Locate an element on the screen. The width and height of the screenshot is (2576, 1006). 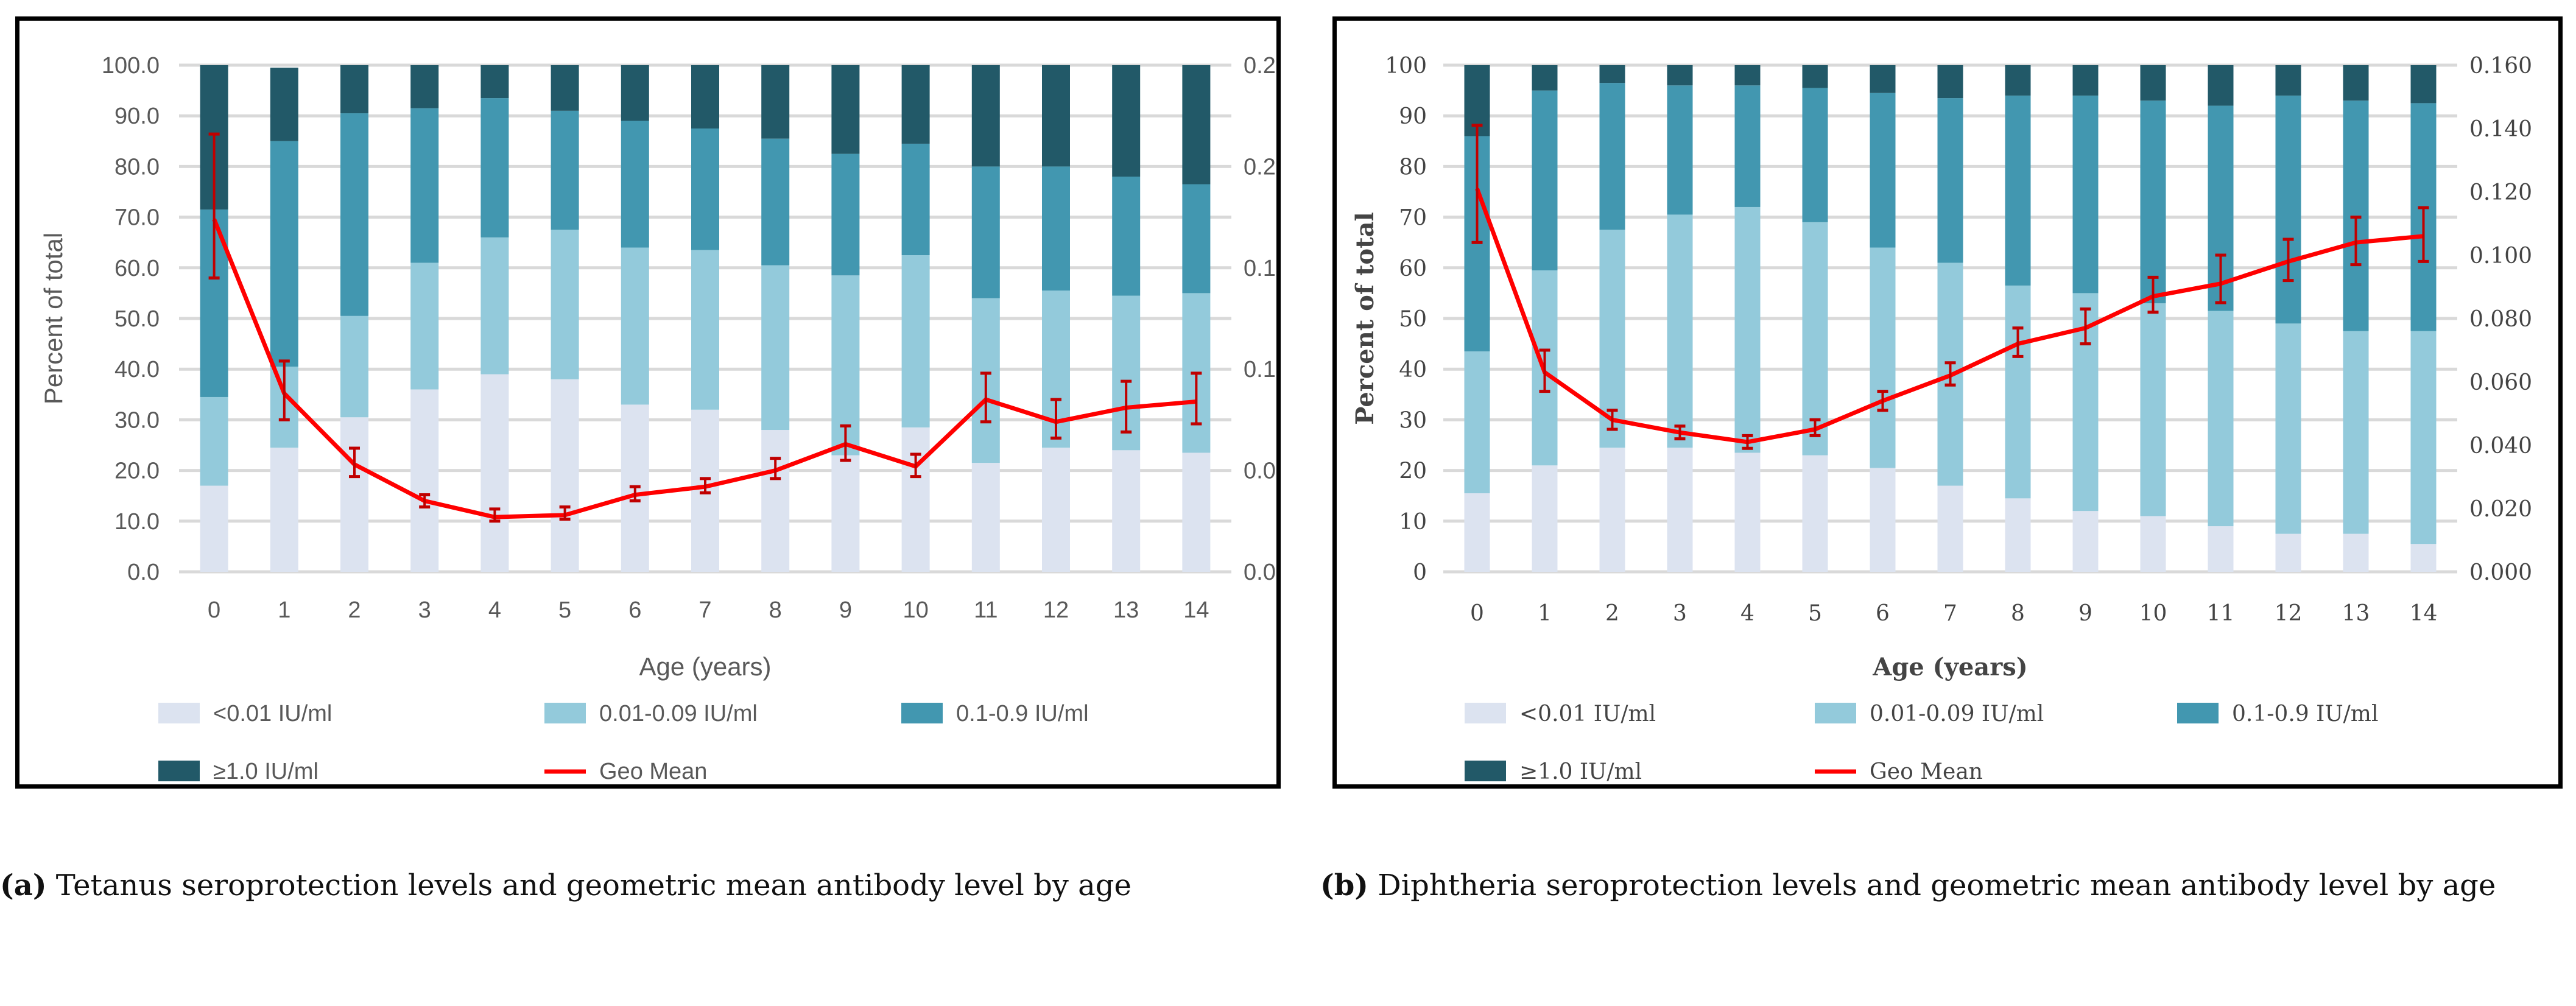
y-tick-label: 50 is located at coordinates (1413, 320).